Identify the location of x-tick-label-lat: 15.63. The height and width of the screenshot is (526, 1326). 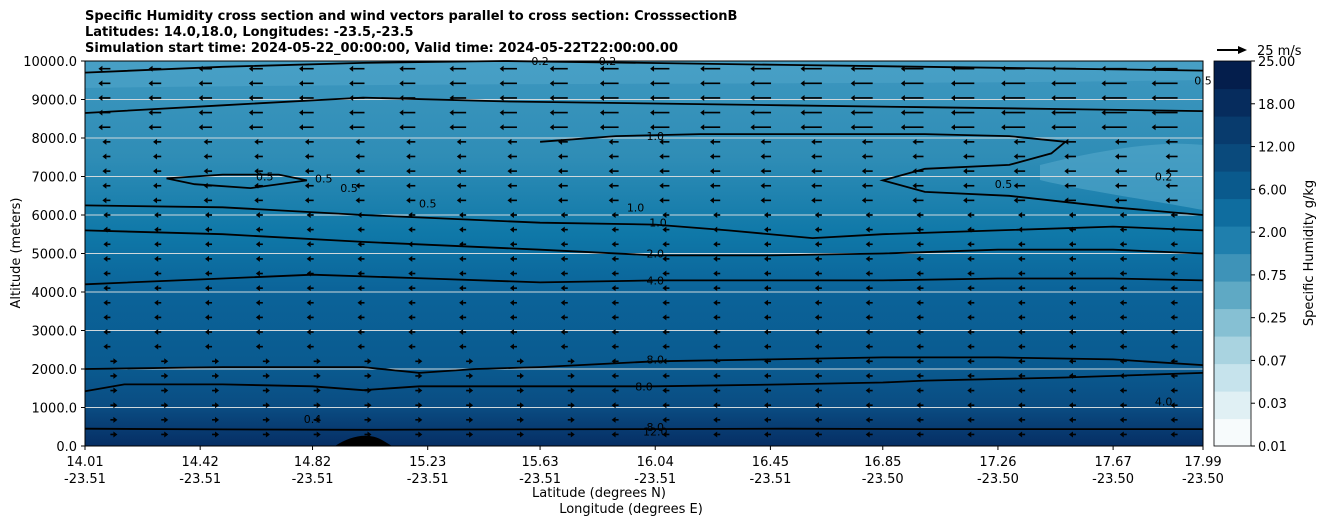
(539, 462).